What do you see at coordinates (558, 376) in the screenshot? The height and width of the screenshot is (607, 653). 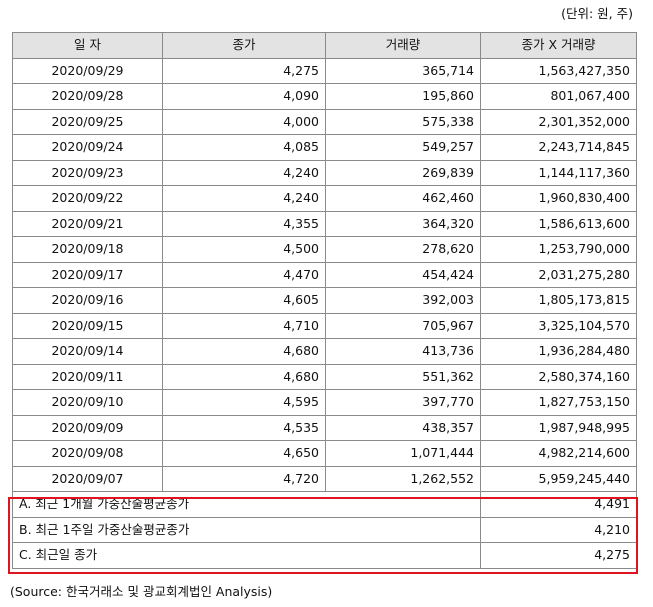 I see `close-x-volume-cell: 2,580,374,160` at bounding box center [558, 376].